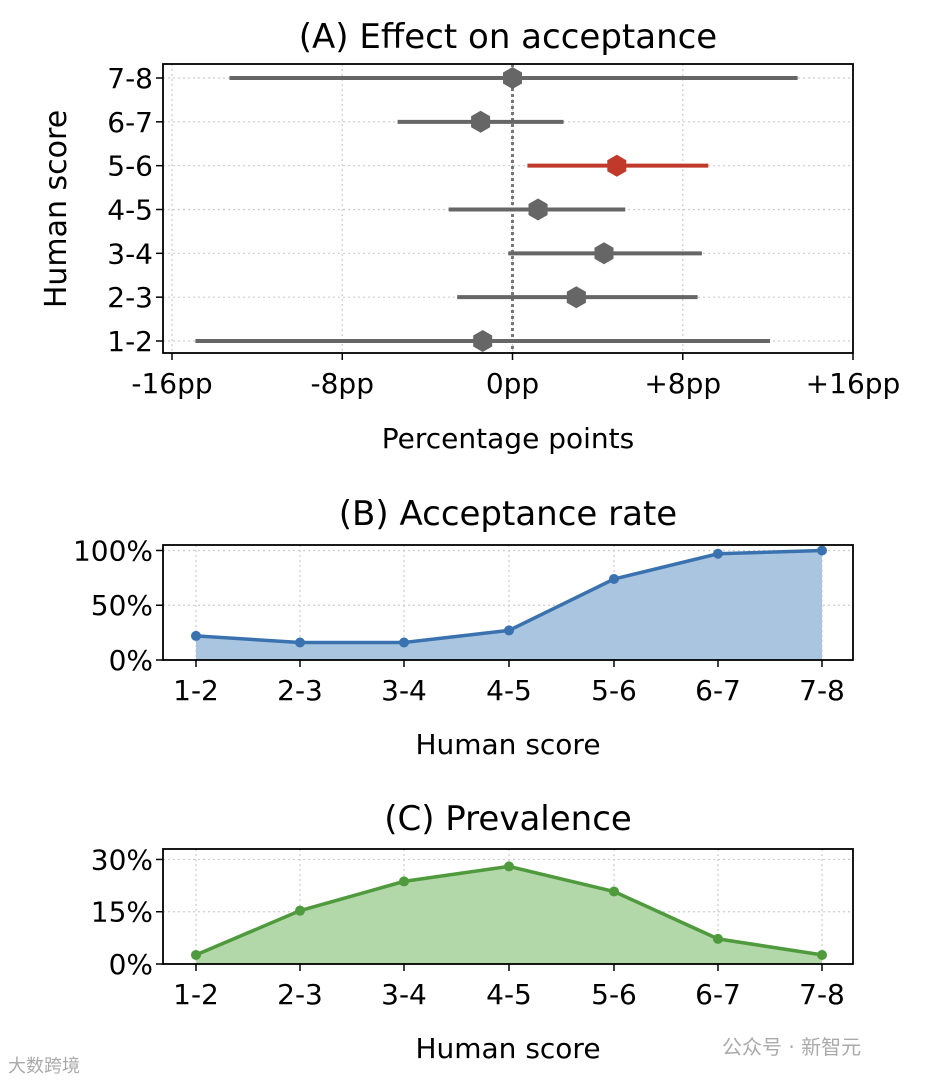 This screenshot has width=930, height=1082. Describe the element at coordinates (113, 550) in the screenshot. I see `y-tick-label: 100%` at that location.